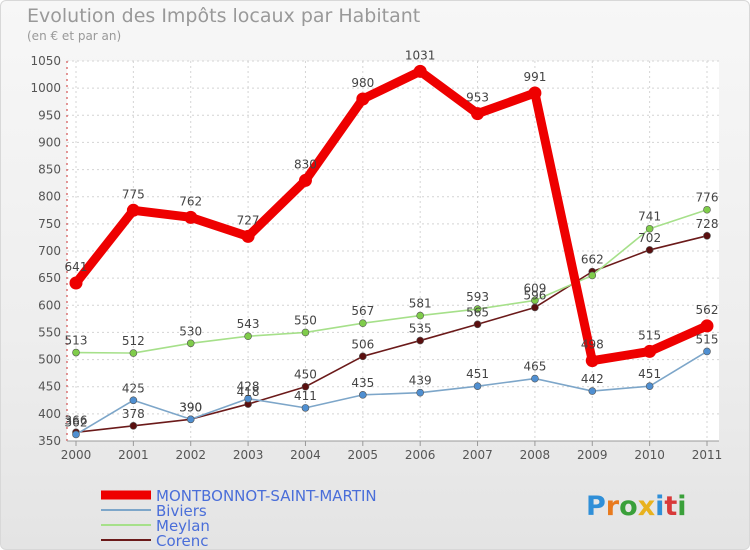 The width and height of the screenshot is (750, 550). Describe the element at coordinates (49, 278) in the screenshot. I see `y-tick-label: 650` at that location.